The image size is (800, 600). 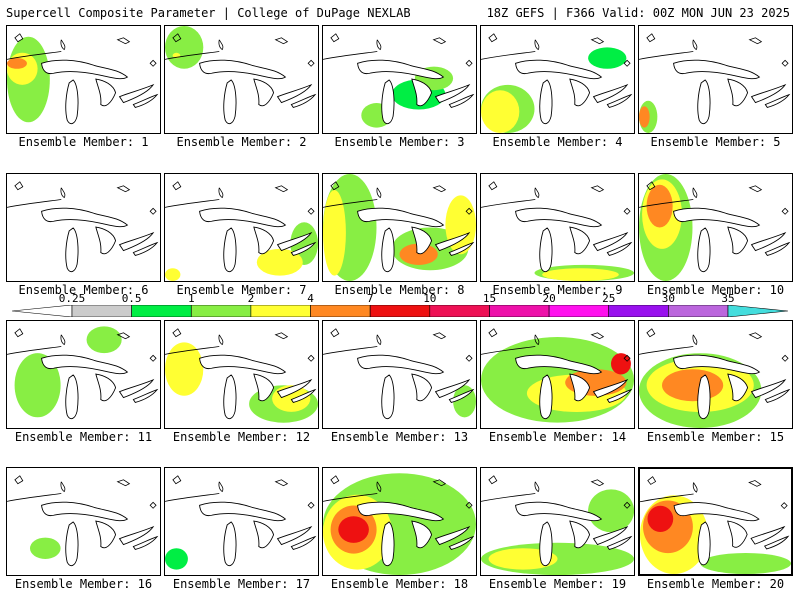 I want to click on ensemble-member-label: Ensemble Member: 11, so click(x=83, y=437).